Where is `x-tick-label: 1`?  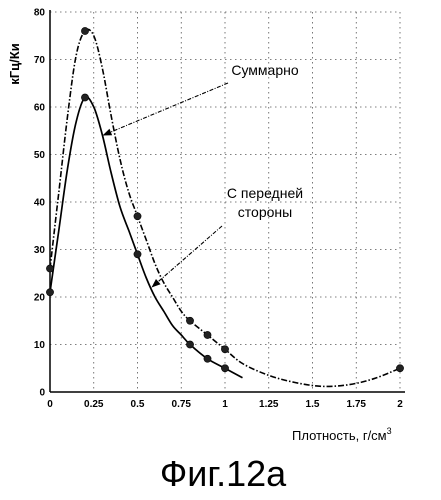
x-tick-label: 1 is located at coordinates (225, 404).